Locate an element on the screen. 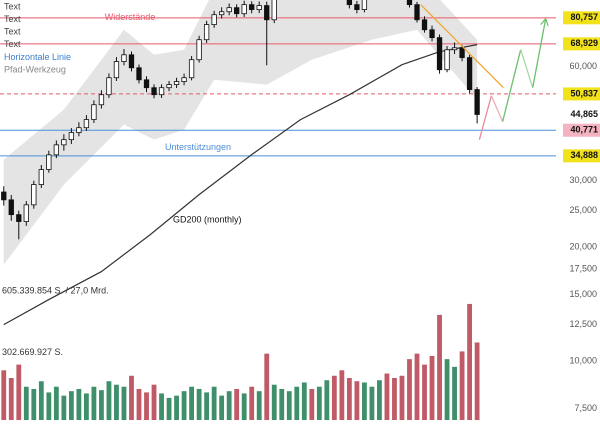 Image resolution: width=600 pixels, height=425 pixels. trendline is located at coordinates (462, 46).